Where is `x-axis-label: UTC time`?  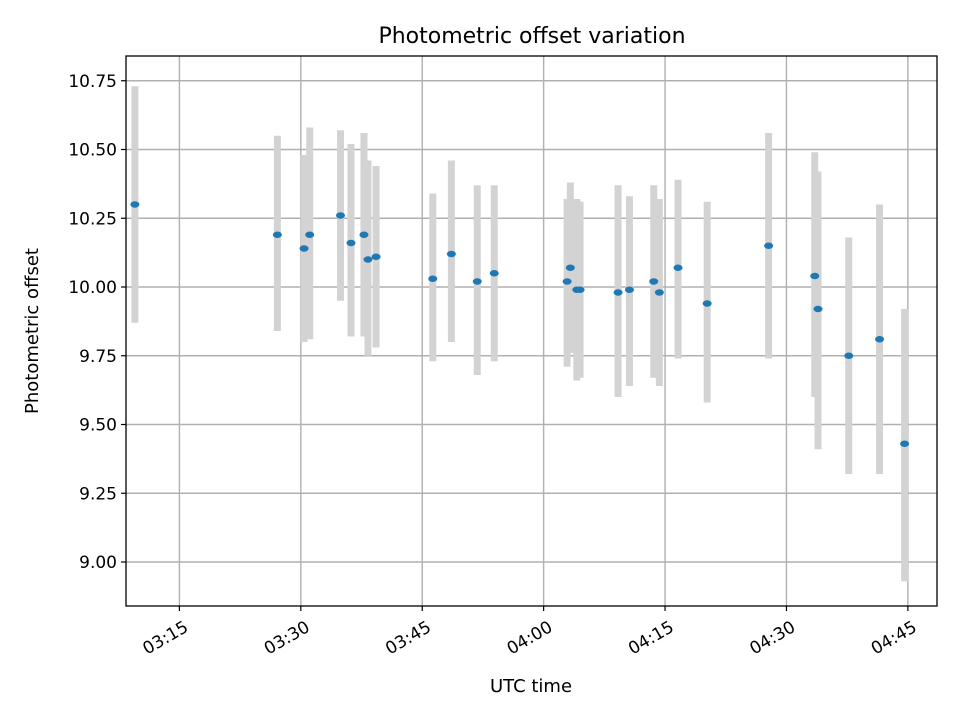 x-axis-label: UTC time is located at coordinates (531, 686).